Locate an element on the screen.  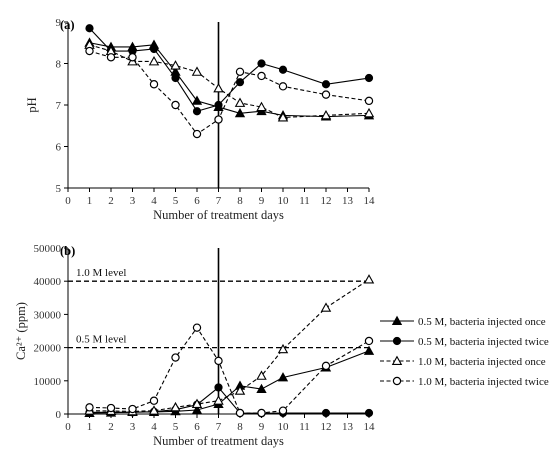
y-tick-label: 9 is located at coordinates (59, 23).